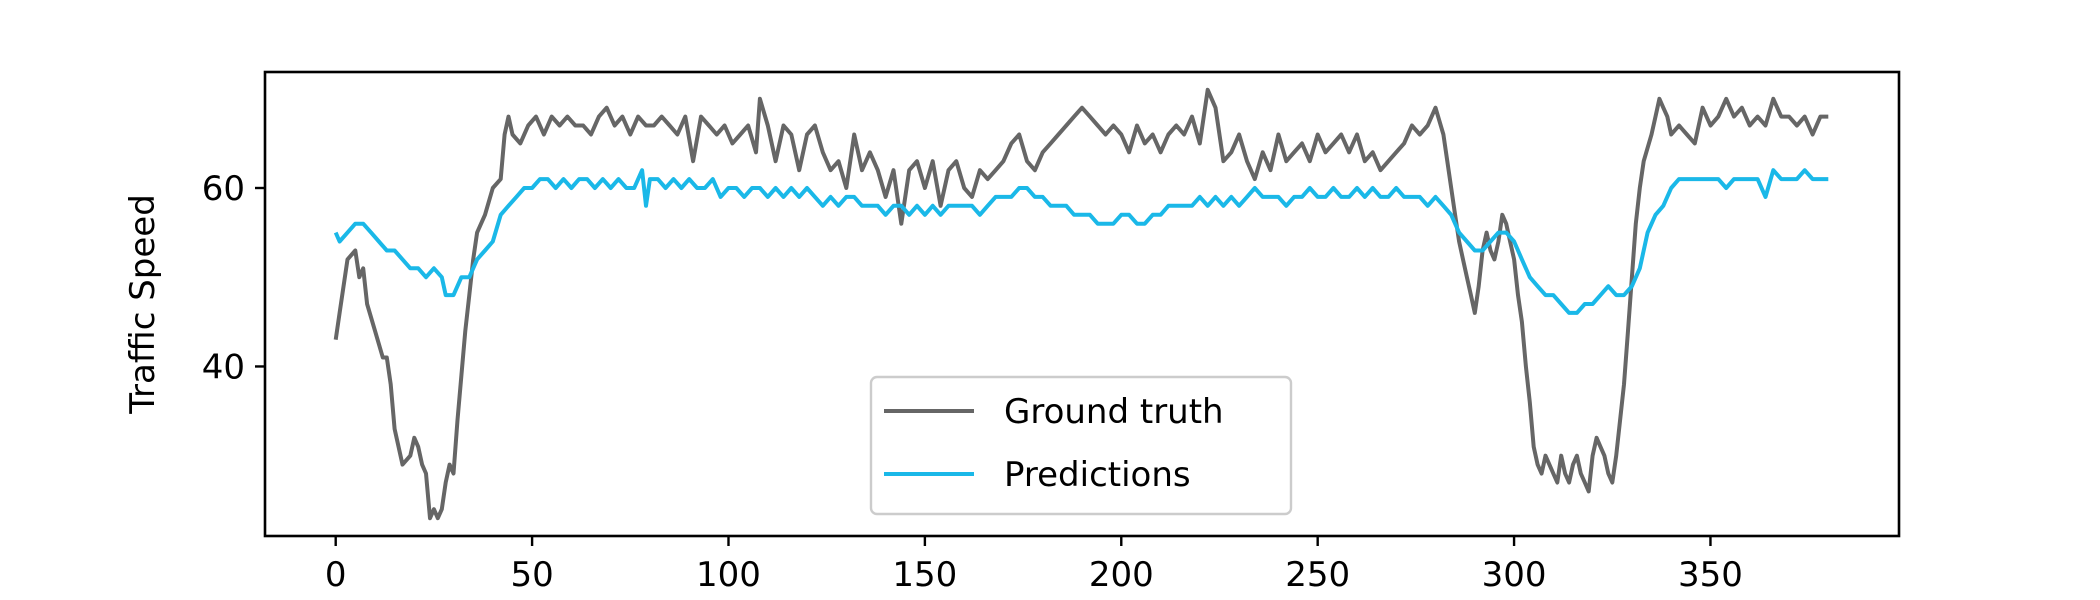 This screenshot has width=2100, height=600. Describe the element at coordinates (143, 304) in the screenshot. I see `y-axis-title: Traffic Speed` at that location.